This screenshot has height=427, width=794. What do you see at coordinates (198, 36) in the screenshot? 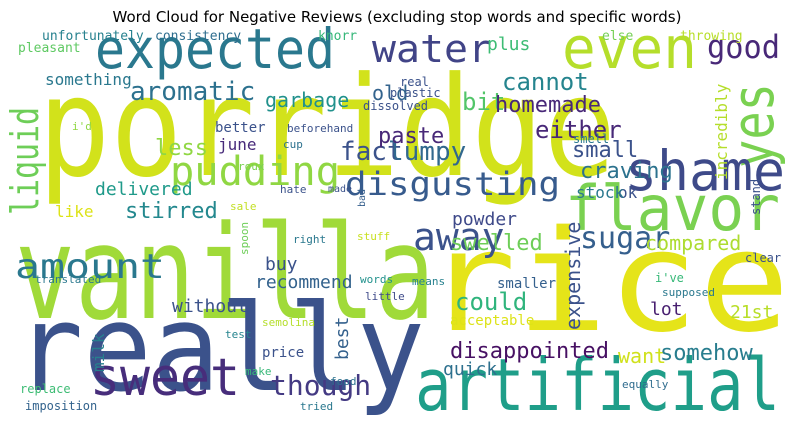
I see `word: consistency` at bounding box center [198, 36].